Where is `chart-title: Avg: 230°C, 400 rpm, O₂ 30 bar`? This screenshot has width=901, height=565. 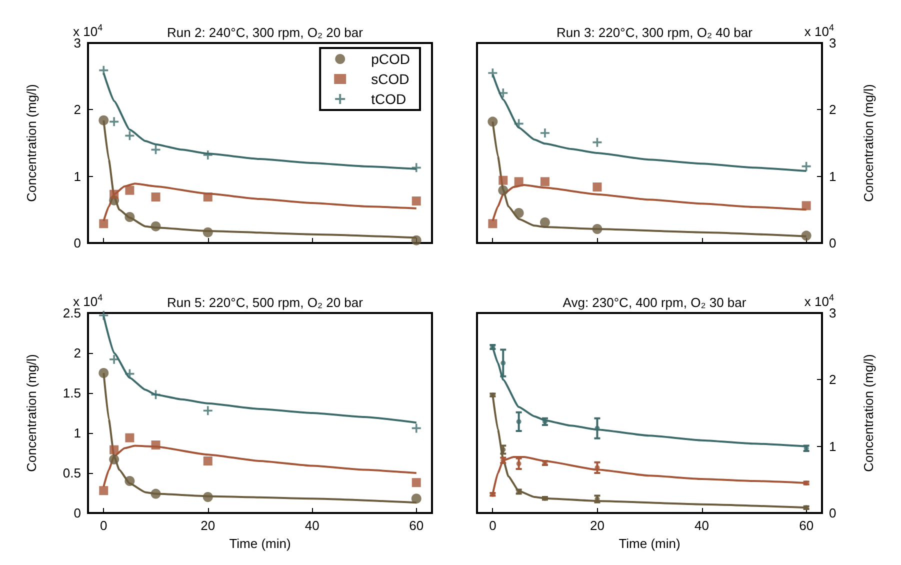
chart-title: Avg: 230°C, 400 rpm, O₂ 30 bar is located at coordinates (654, 302).